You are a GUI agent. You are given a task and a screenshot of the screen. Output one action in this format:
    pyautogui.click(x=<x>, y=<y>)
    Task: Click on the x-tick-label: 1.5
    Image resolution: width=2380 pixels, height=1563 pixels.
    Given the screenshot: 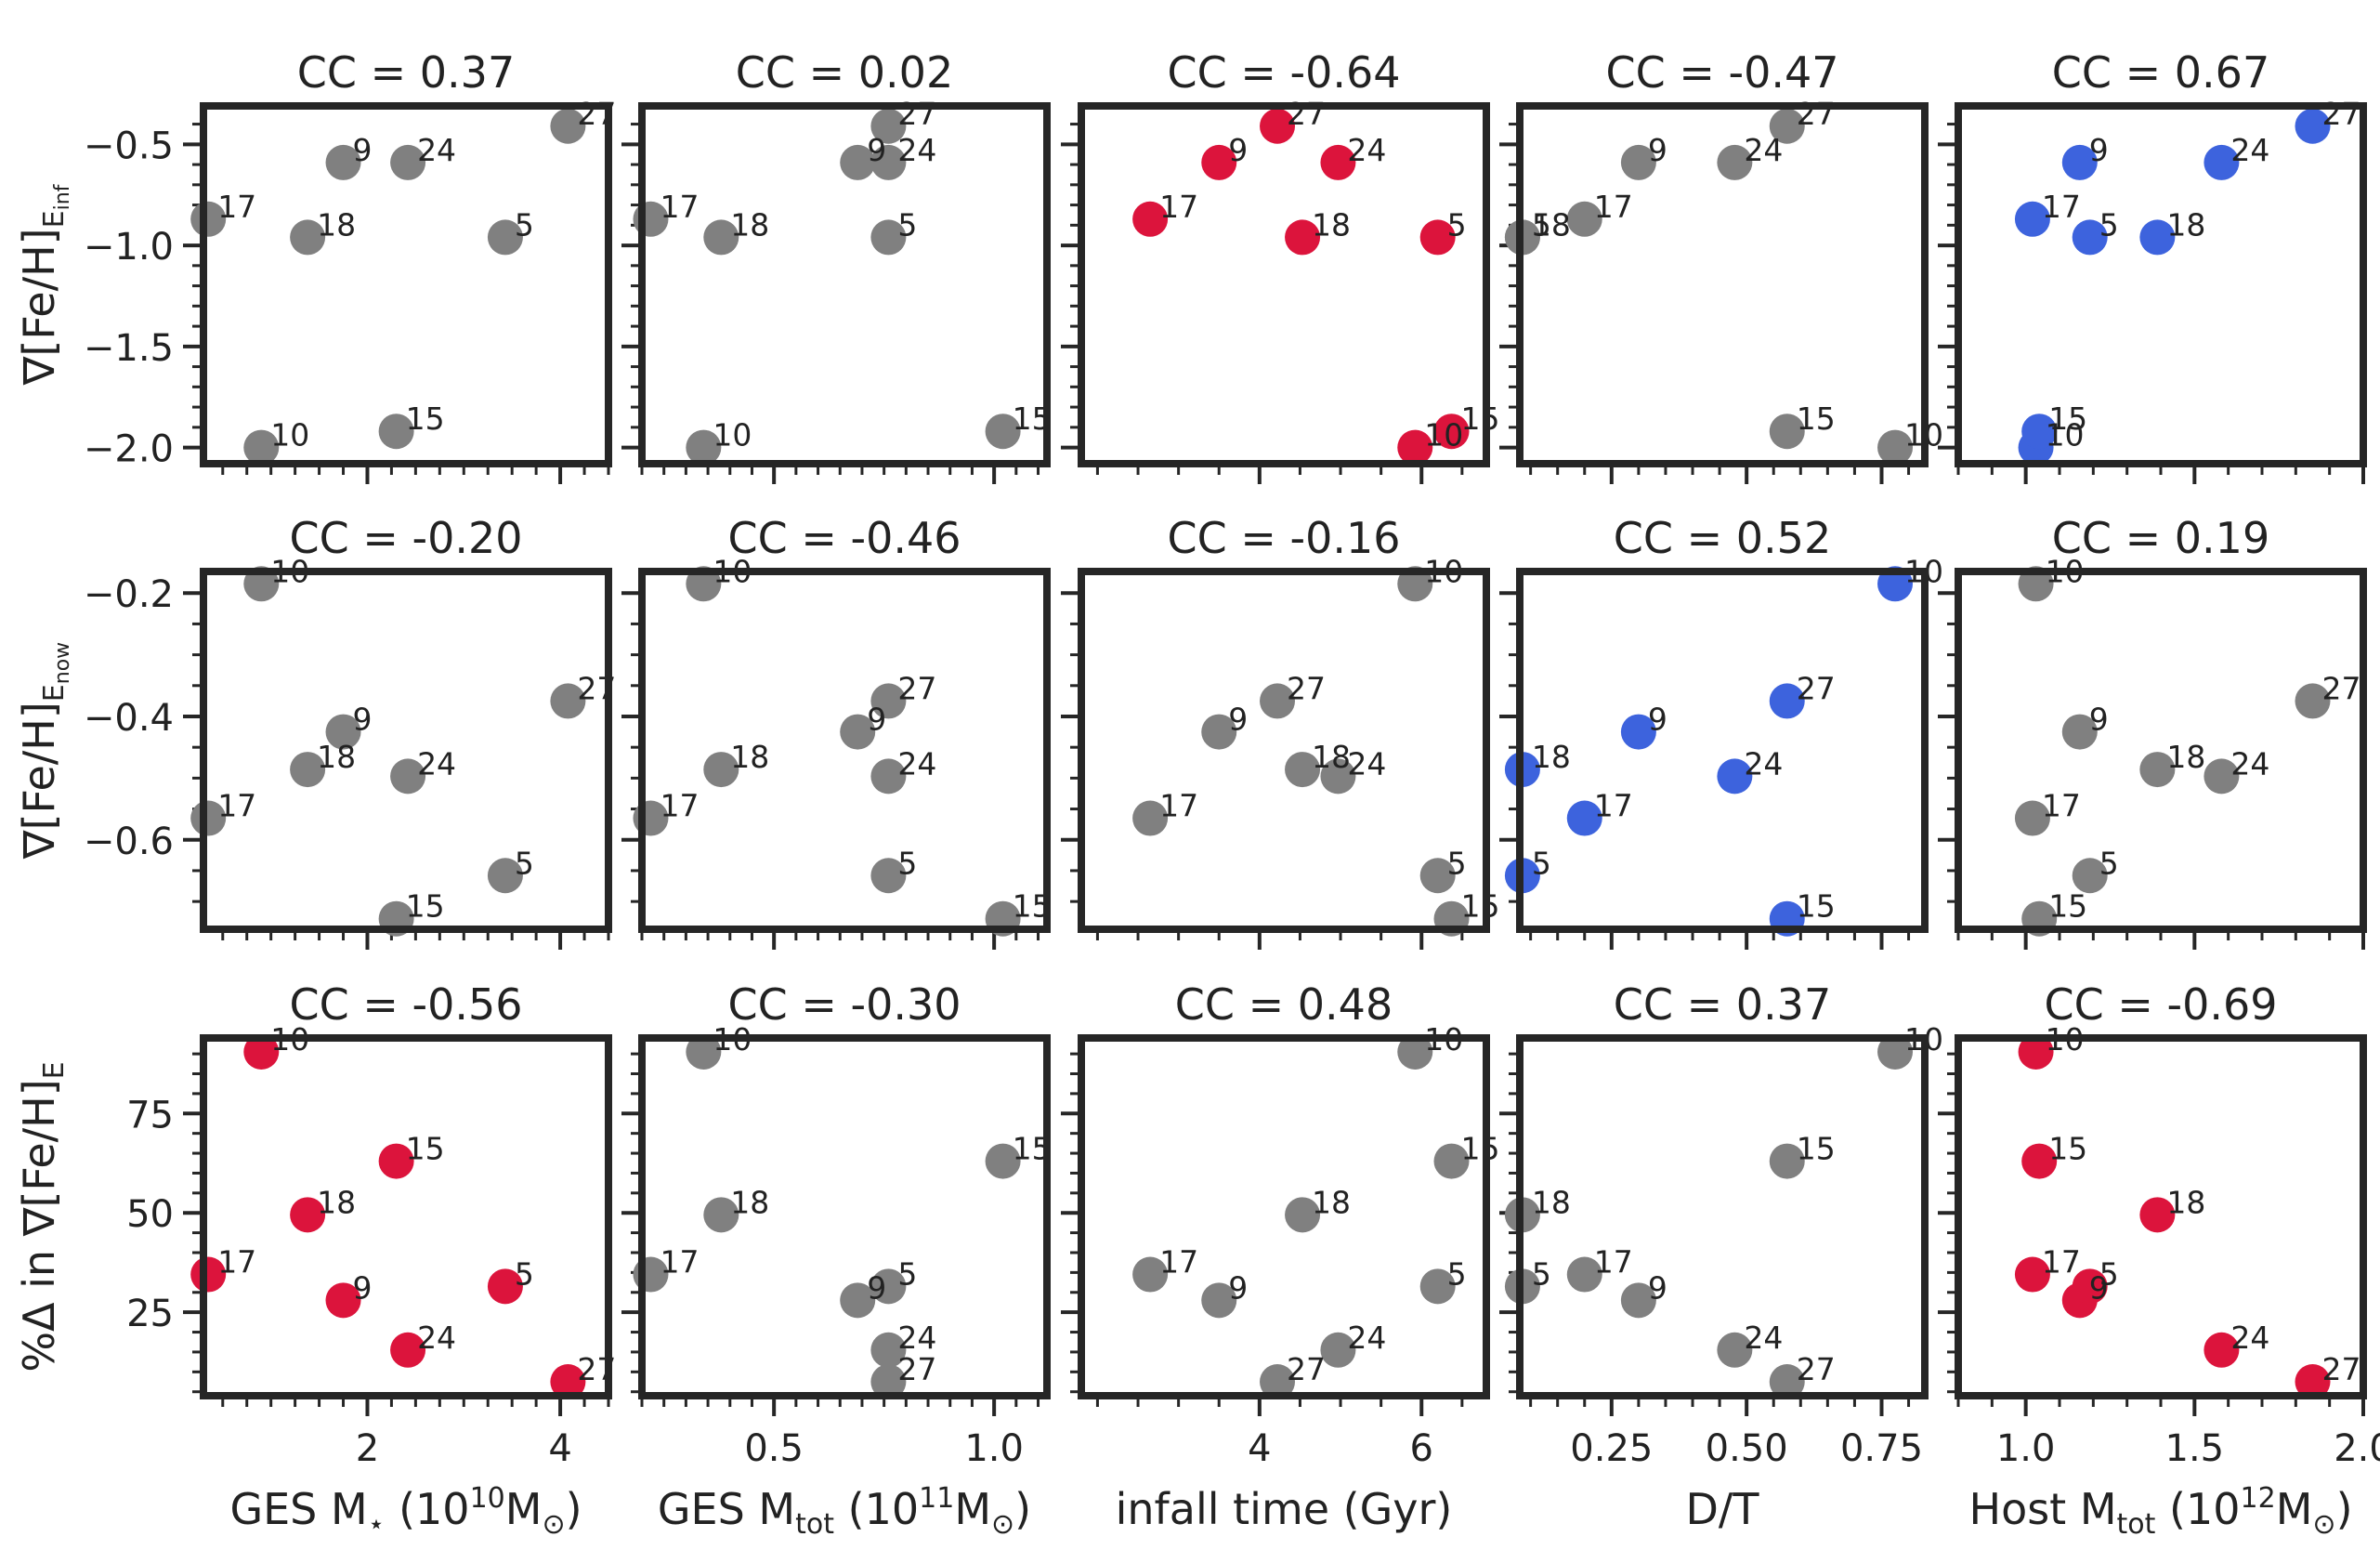 What is the action you would take?
    pyautogui.click(x=2195, y=1448)
    